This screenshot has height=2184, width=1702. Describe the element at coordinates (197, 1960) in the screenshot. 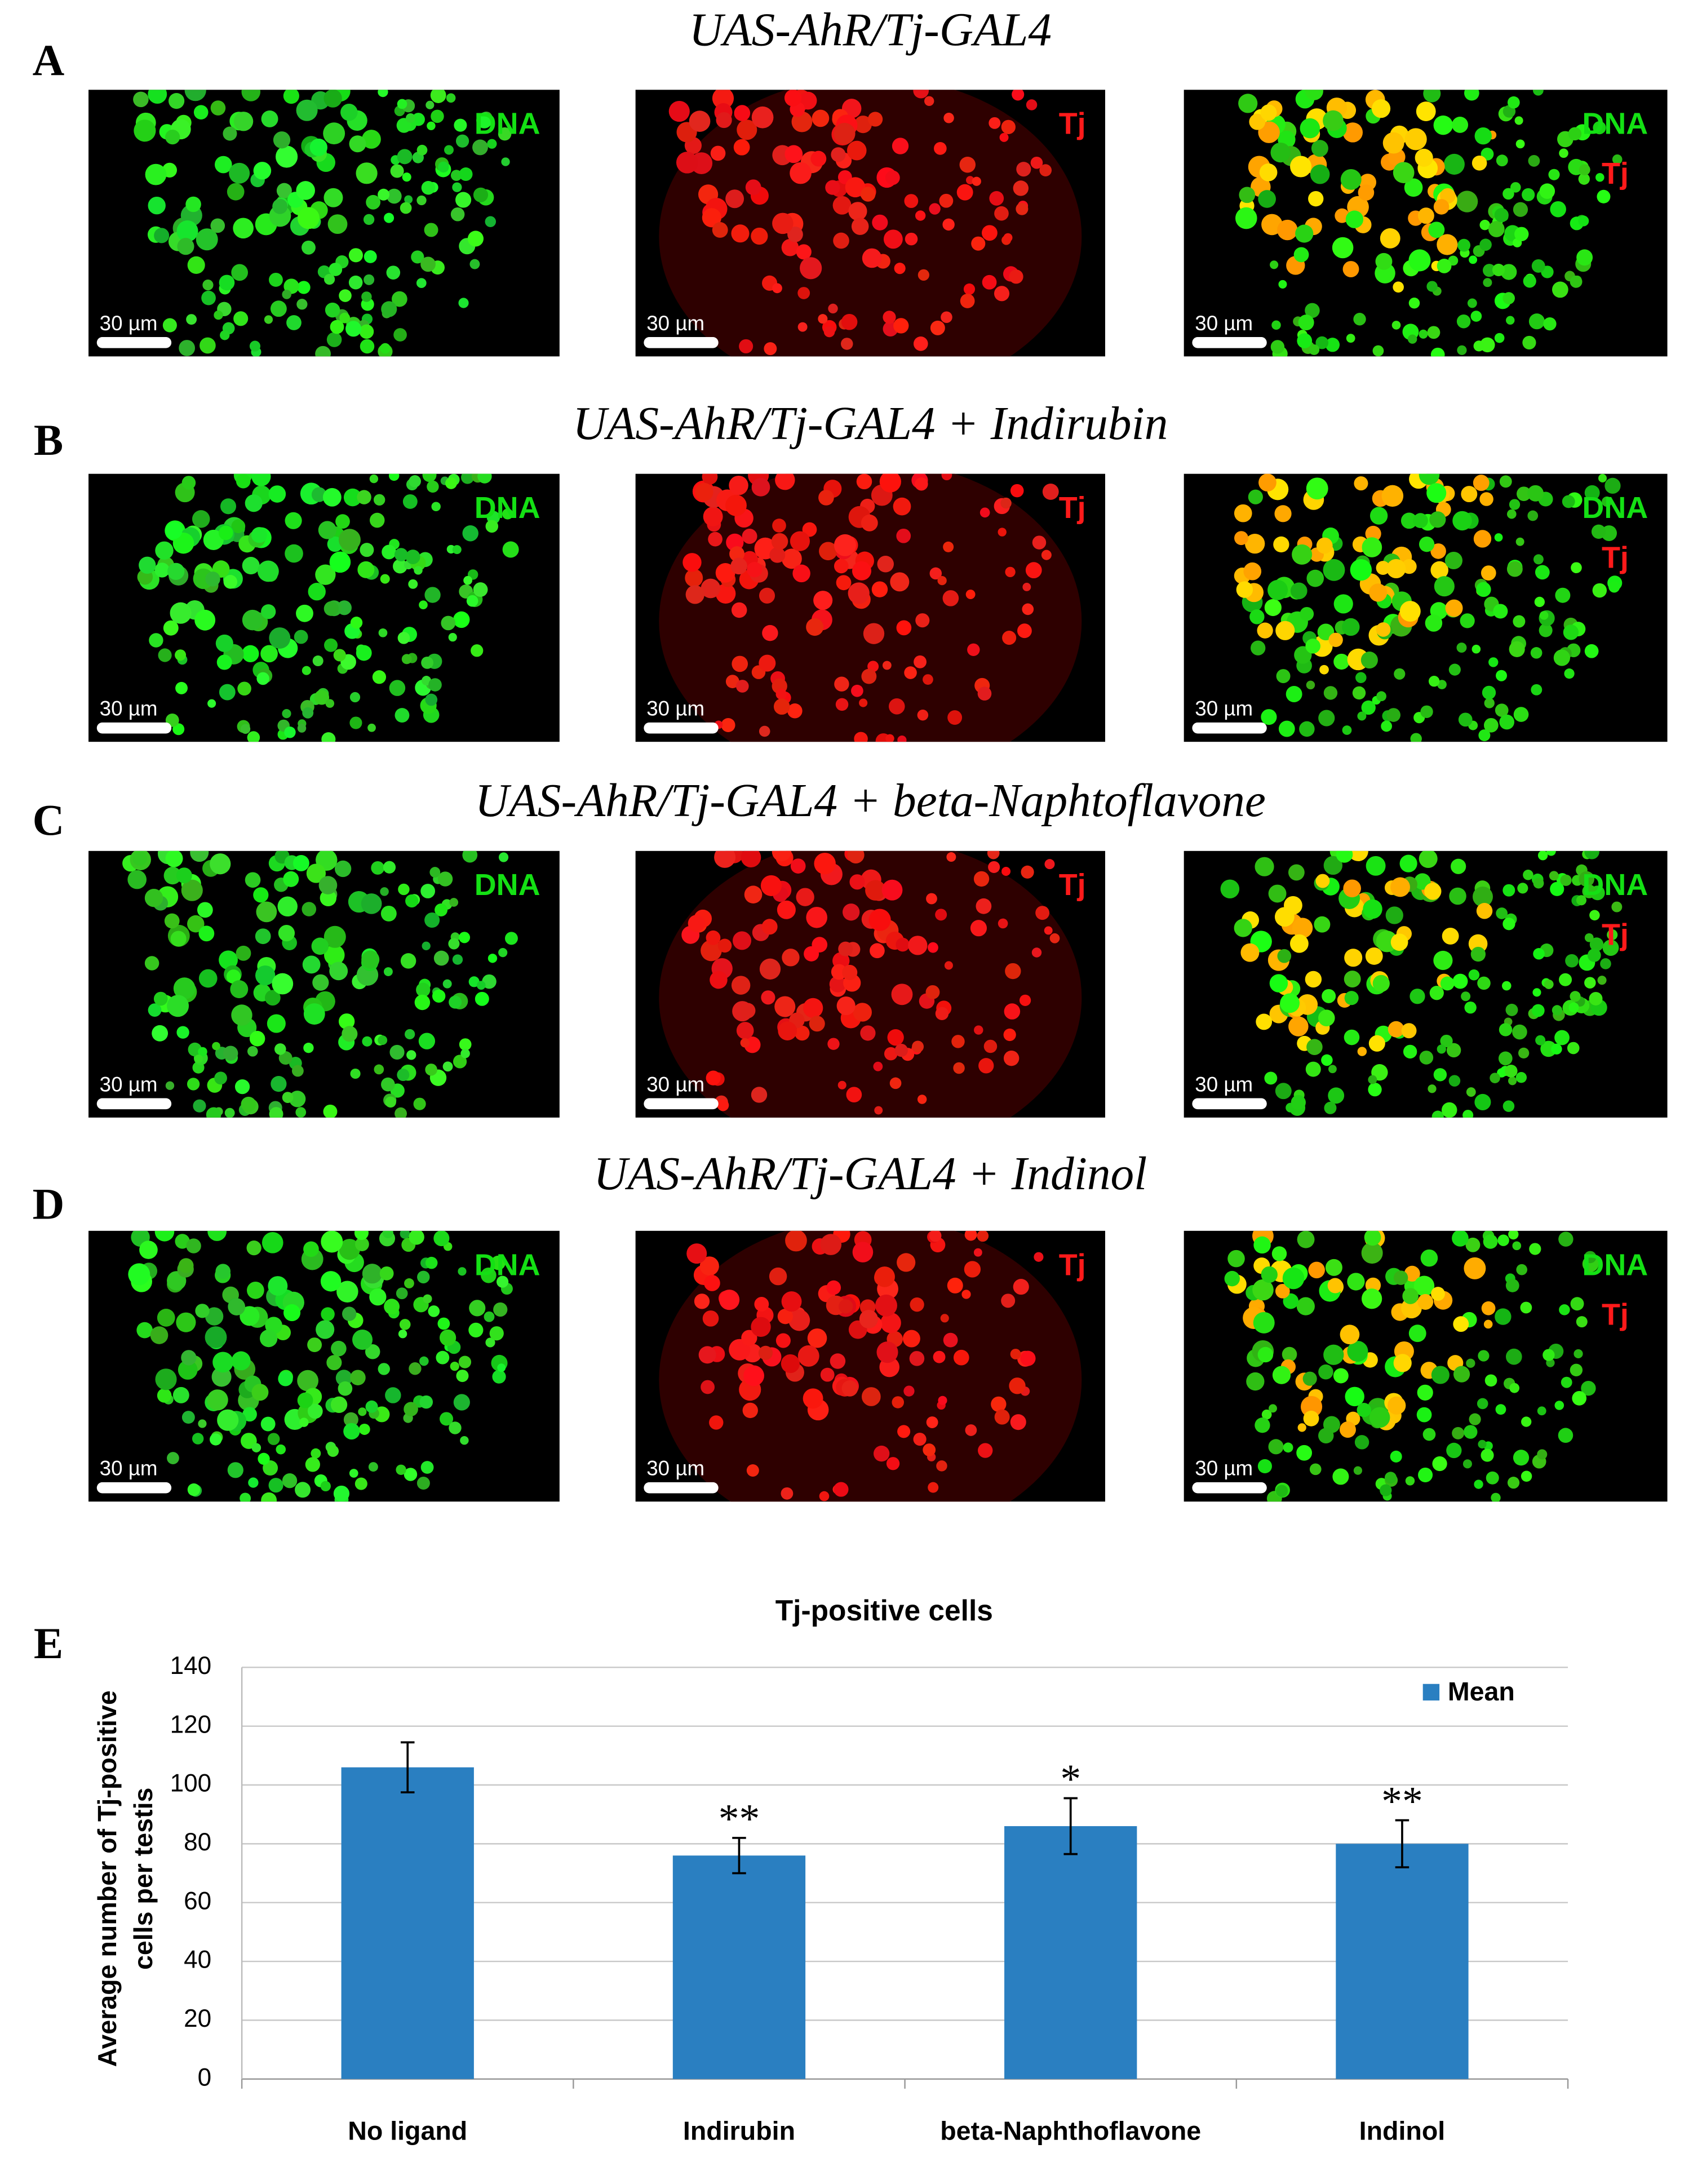

I see `y-tick-label: 40` at that location.